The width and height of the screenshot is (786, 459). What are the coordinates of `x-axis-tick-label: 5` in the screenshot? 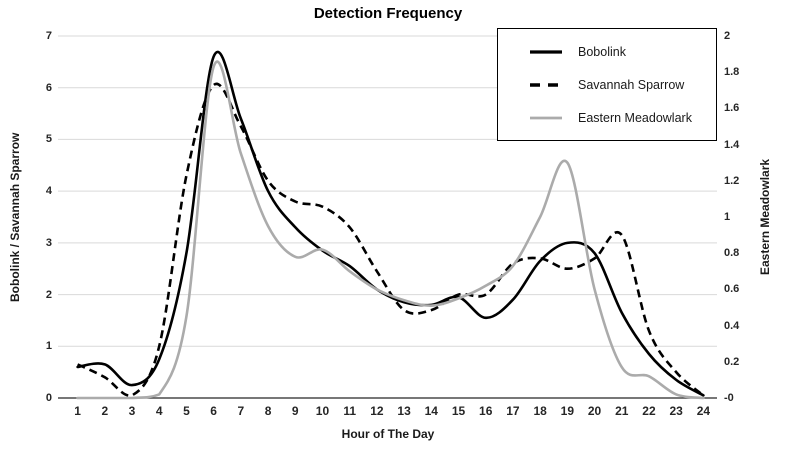 It's located at (186, 411).